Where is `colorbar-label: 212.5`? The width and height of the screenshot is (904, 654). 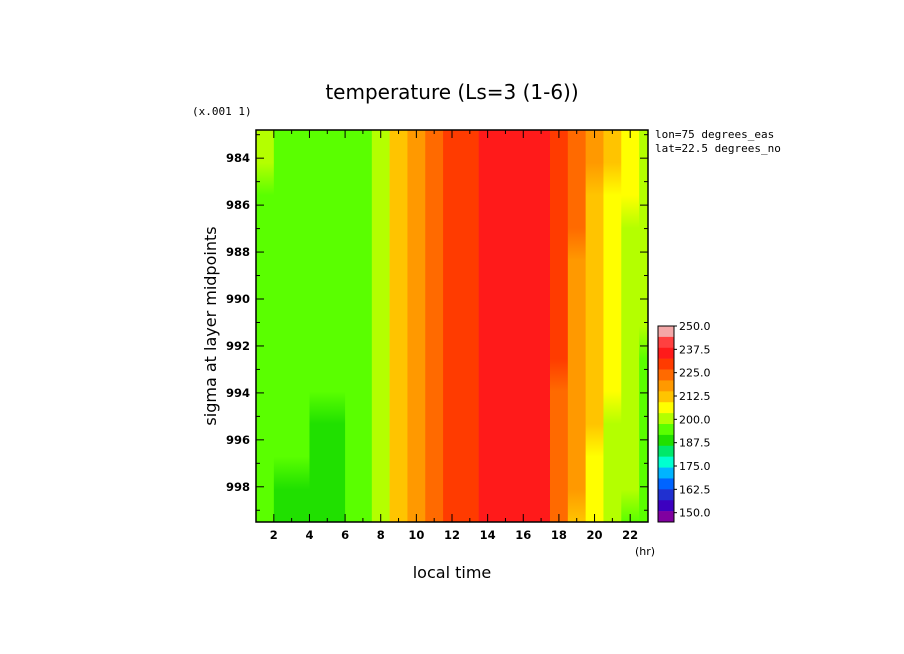
colorbar-label: 212.5 is located at coordinates (695, 396).